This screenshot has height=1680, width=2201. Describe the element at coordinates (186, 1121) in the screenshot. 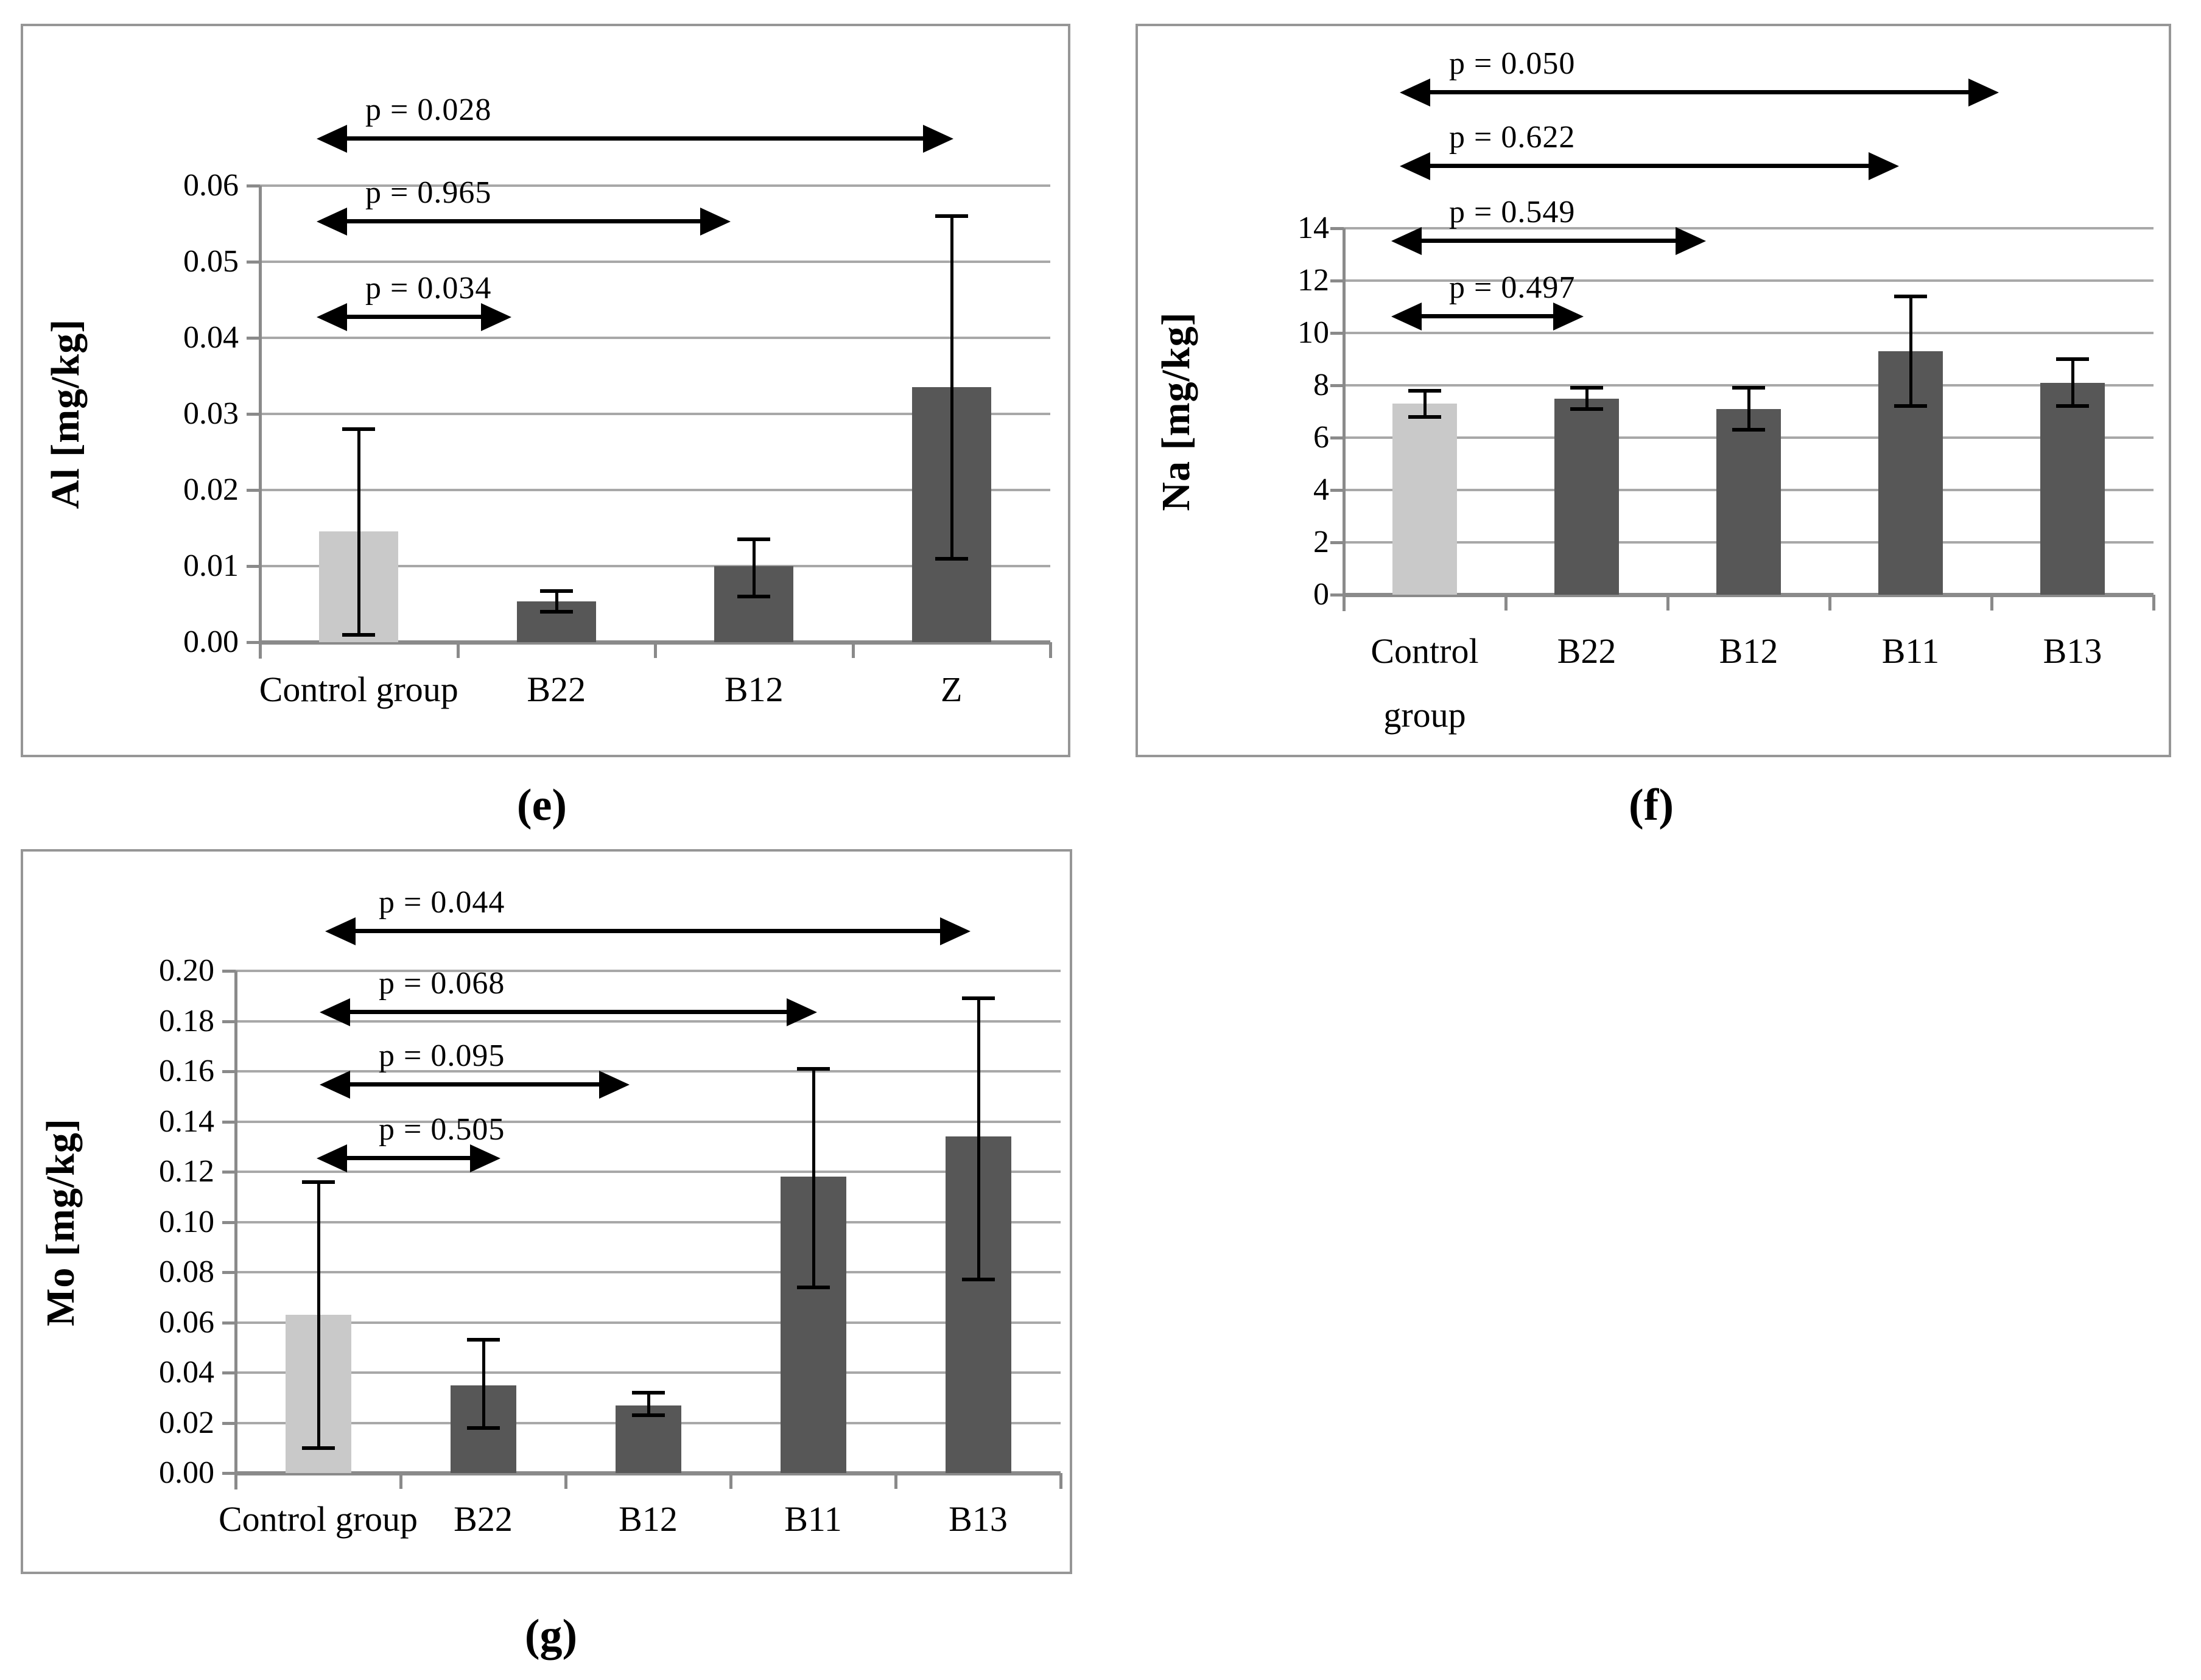

I see `y-tick-label: 0.14` at that location.